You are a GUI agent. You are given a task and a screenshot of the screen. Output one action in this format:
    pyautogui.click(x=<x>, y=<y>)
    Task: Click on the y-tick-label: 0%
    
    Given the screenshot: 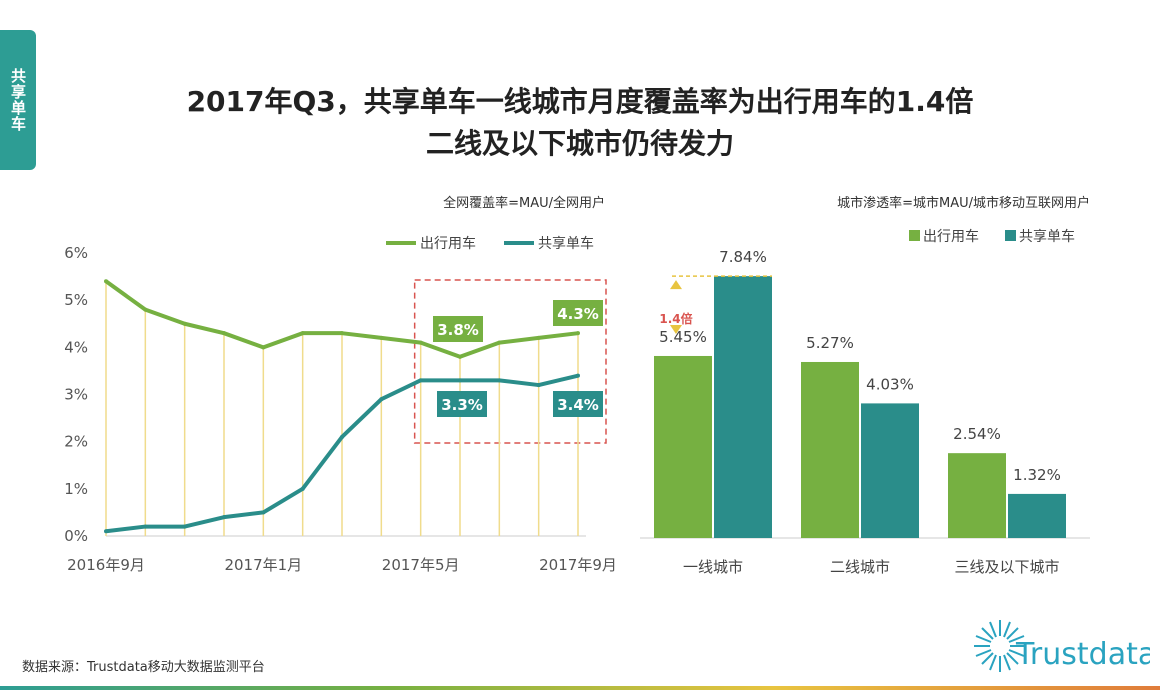 What is the action you would take?
    pyautogui.click(x=76, y=536)
    